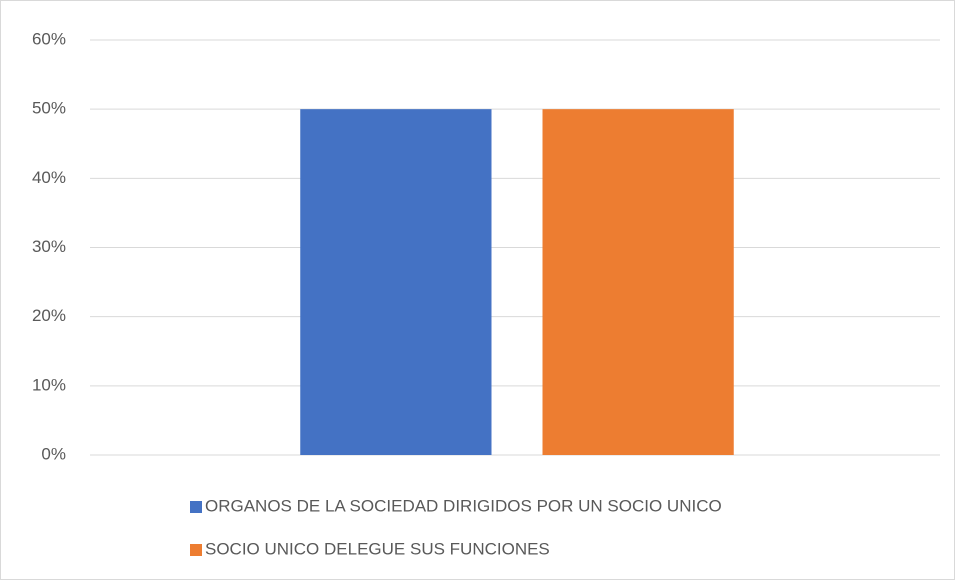  What do you see at coordinates (49, 246) in the screenshot?
I see `y-tick-label: 30%` at bounding box center [49, 246].